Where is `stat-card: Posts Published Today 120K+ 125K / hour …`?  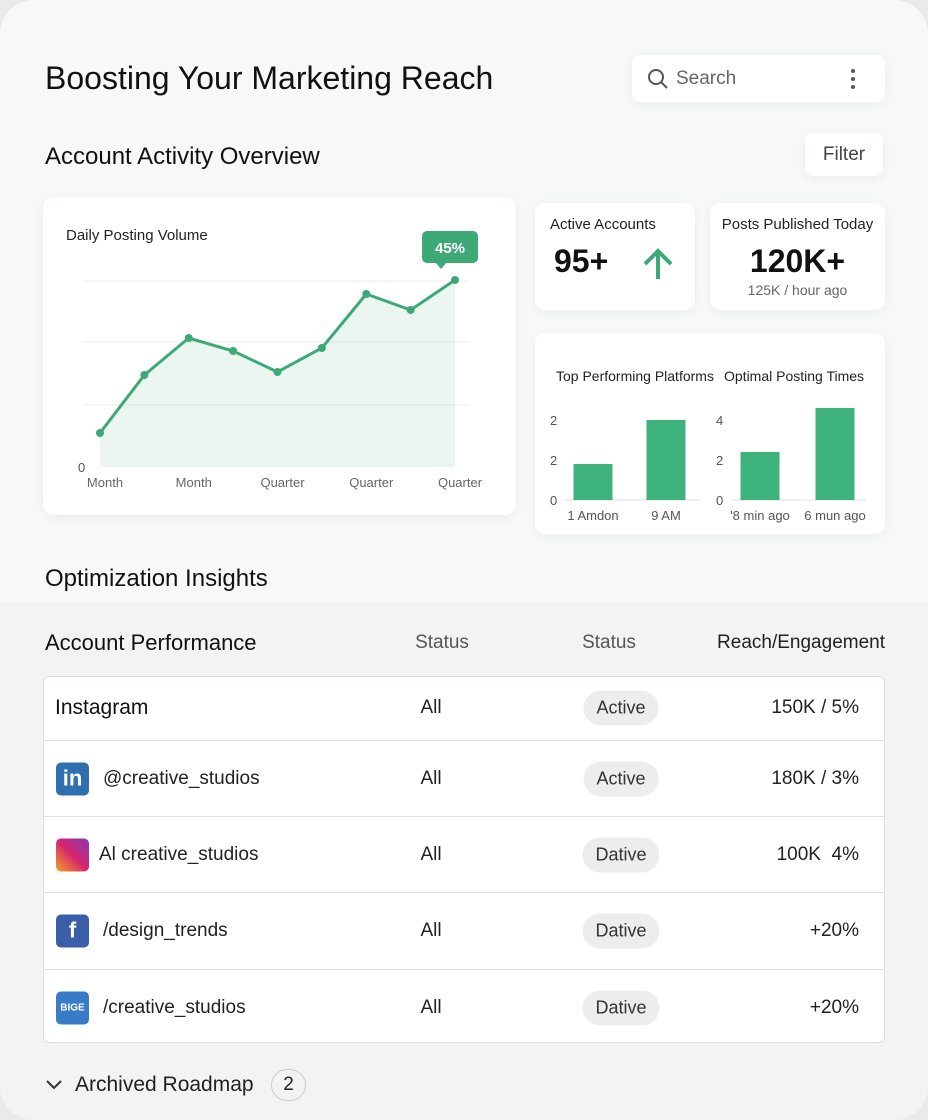
stat-card: Posts Published Today 120K+ 125K / hour … is located at coordinates (797, 256).